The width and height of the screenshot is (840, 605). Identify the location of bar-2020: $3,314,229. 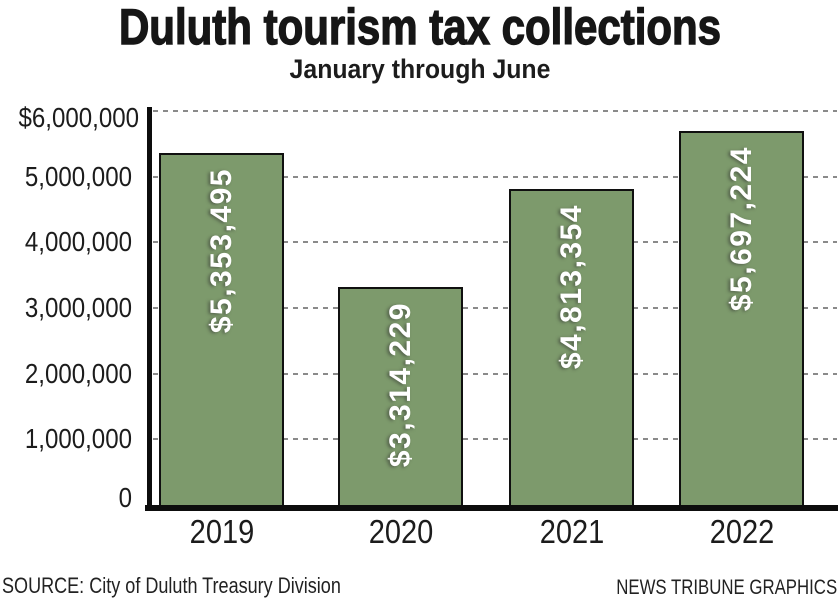
(400, 397).